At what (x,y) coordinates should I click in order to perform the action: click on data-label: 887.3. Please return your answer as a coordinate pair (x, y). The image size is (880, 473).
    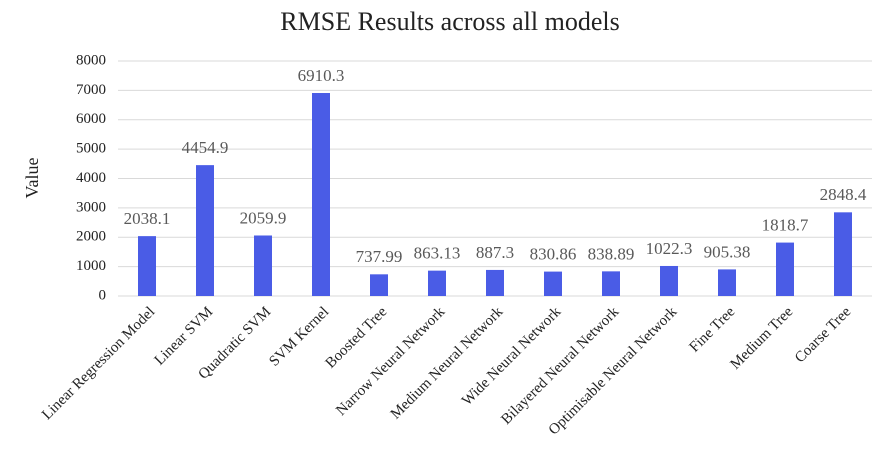
    Looking at the image, I should click on (495, 252).